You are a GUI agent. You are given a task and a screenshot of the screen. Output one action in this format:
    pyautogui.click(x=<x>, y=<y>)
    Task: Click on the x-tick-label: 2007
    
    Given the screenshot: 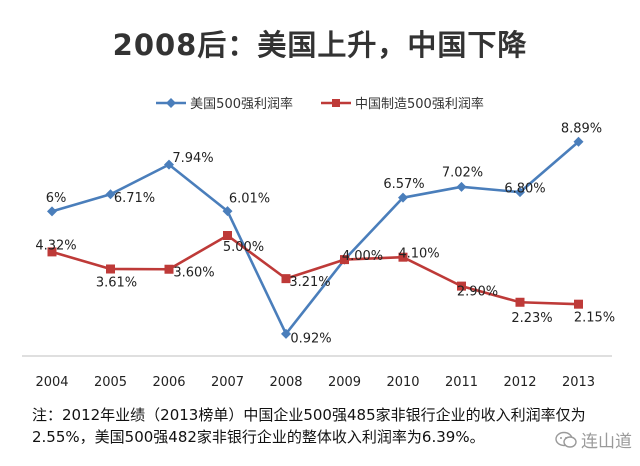 What is the action you would take?
    pyautogui.click(x=227, y=382)
    